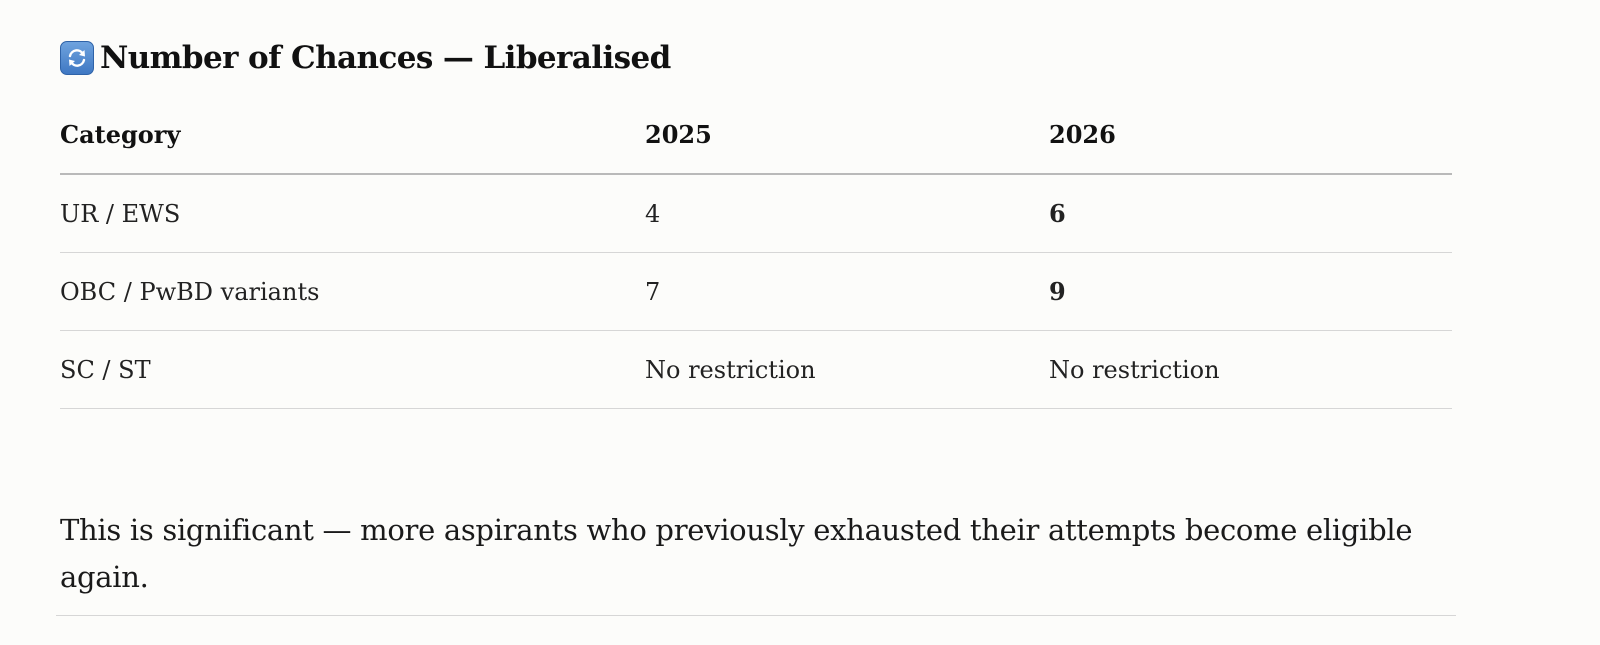 This screenshot has height=645, width=1600. I want to click on chances-2025-cell: 4, so click(847, 213).